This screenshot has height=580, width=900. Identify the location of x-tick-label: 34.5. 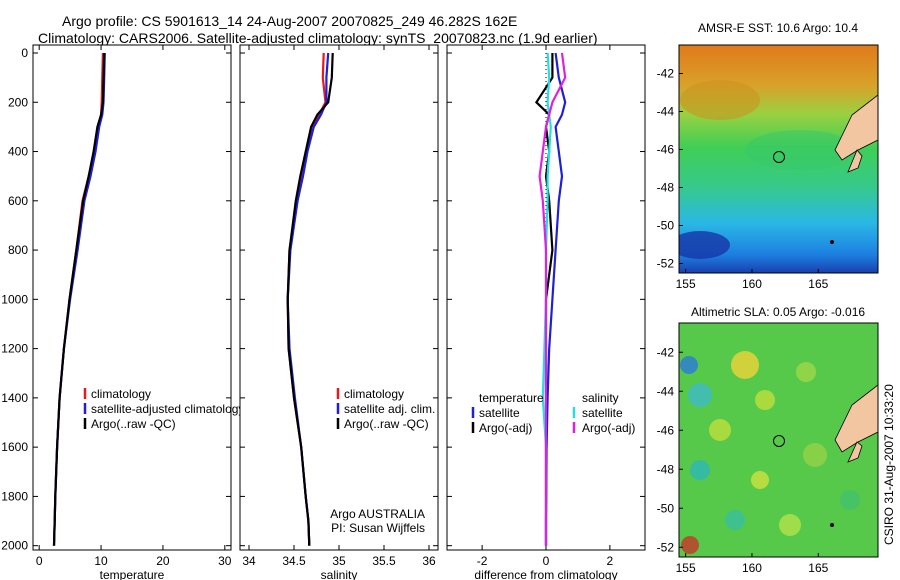
(294, 561).